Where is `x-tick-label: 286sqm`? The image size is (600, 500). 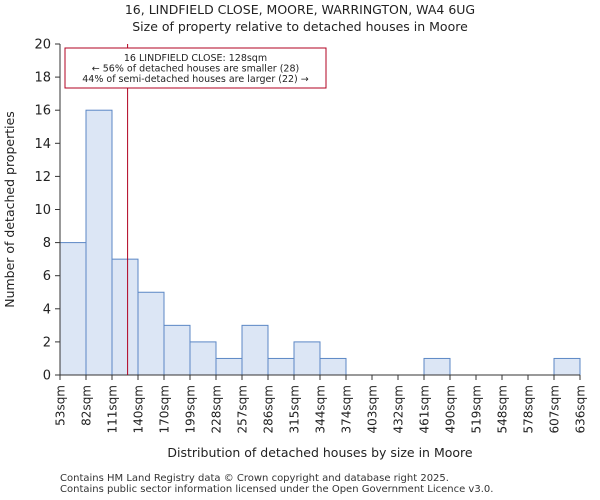 x-tick-label: 286sqm is located at coordinates (269, 409).